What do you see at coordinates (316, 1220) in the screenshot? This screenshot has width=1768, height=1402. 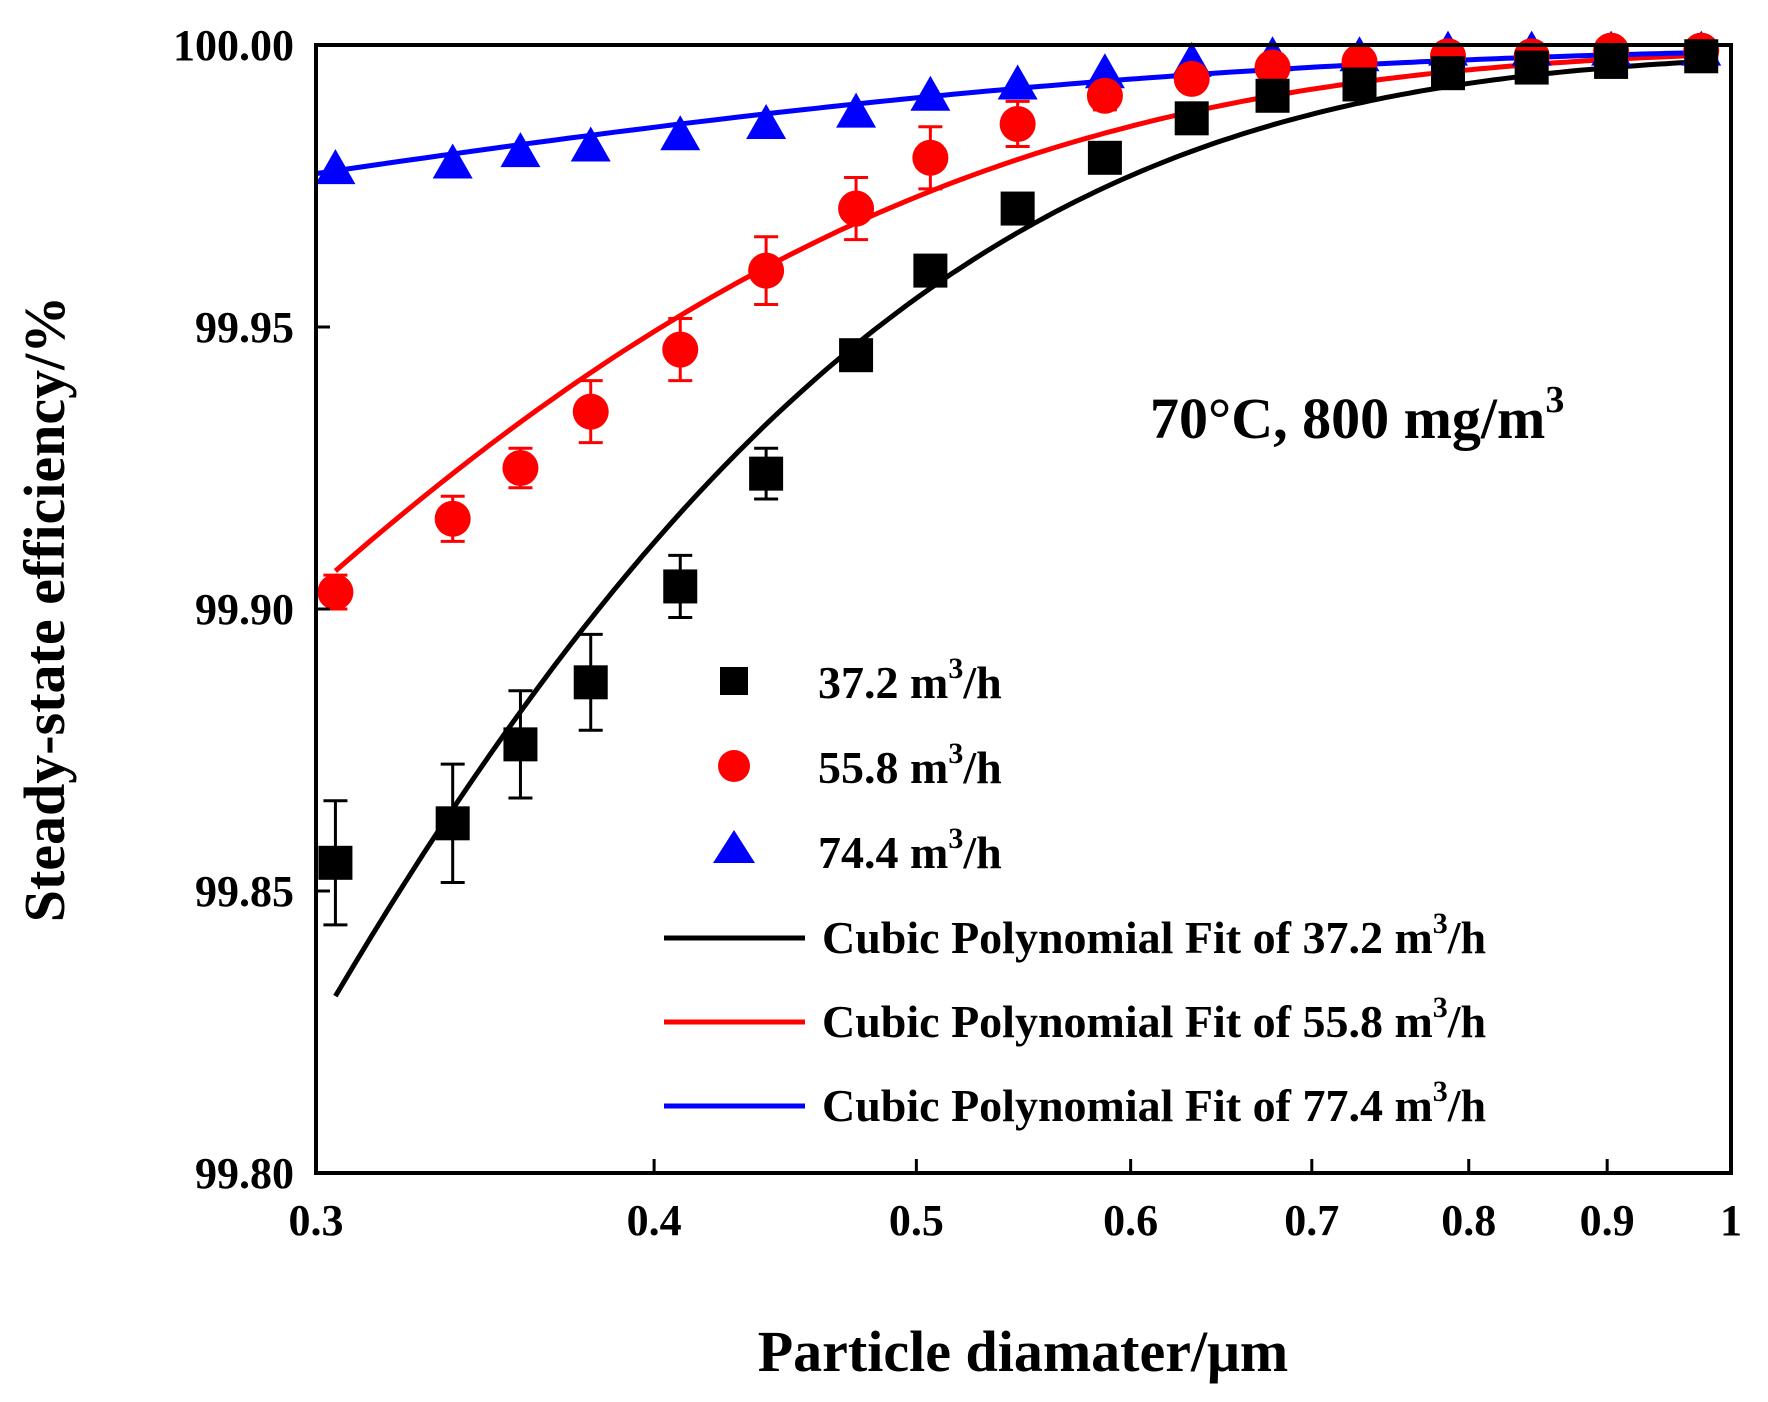 I see `x-tick-label: 0.3` at bounding box center [316, 1220].